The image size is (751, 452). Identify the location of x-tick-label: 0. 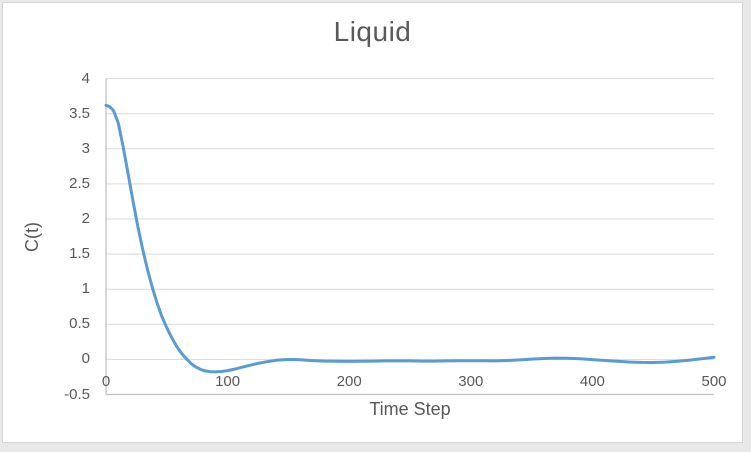
(106, 381).